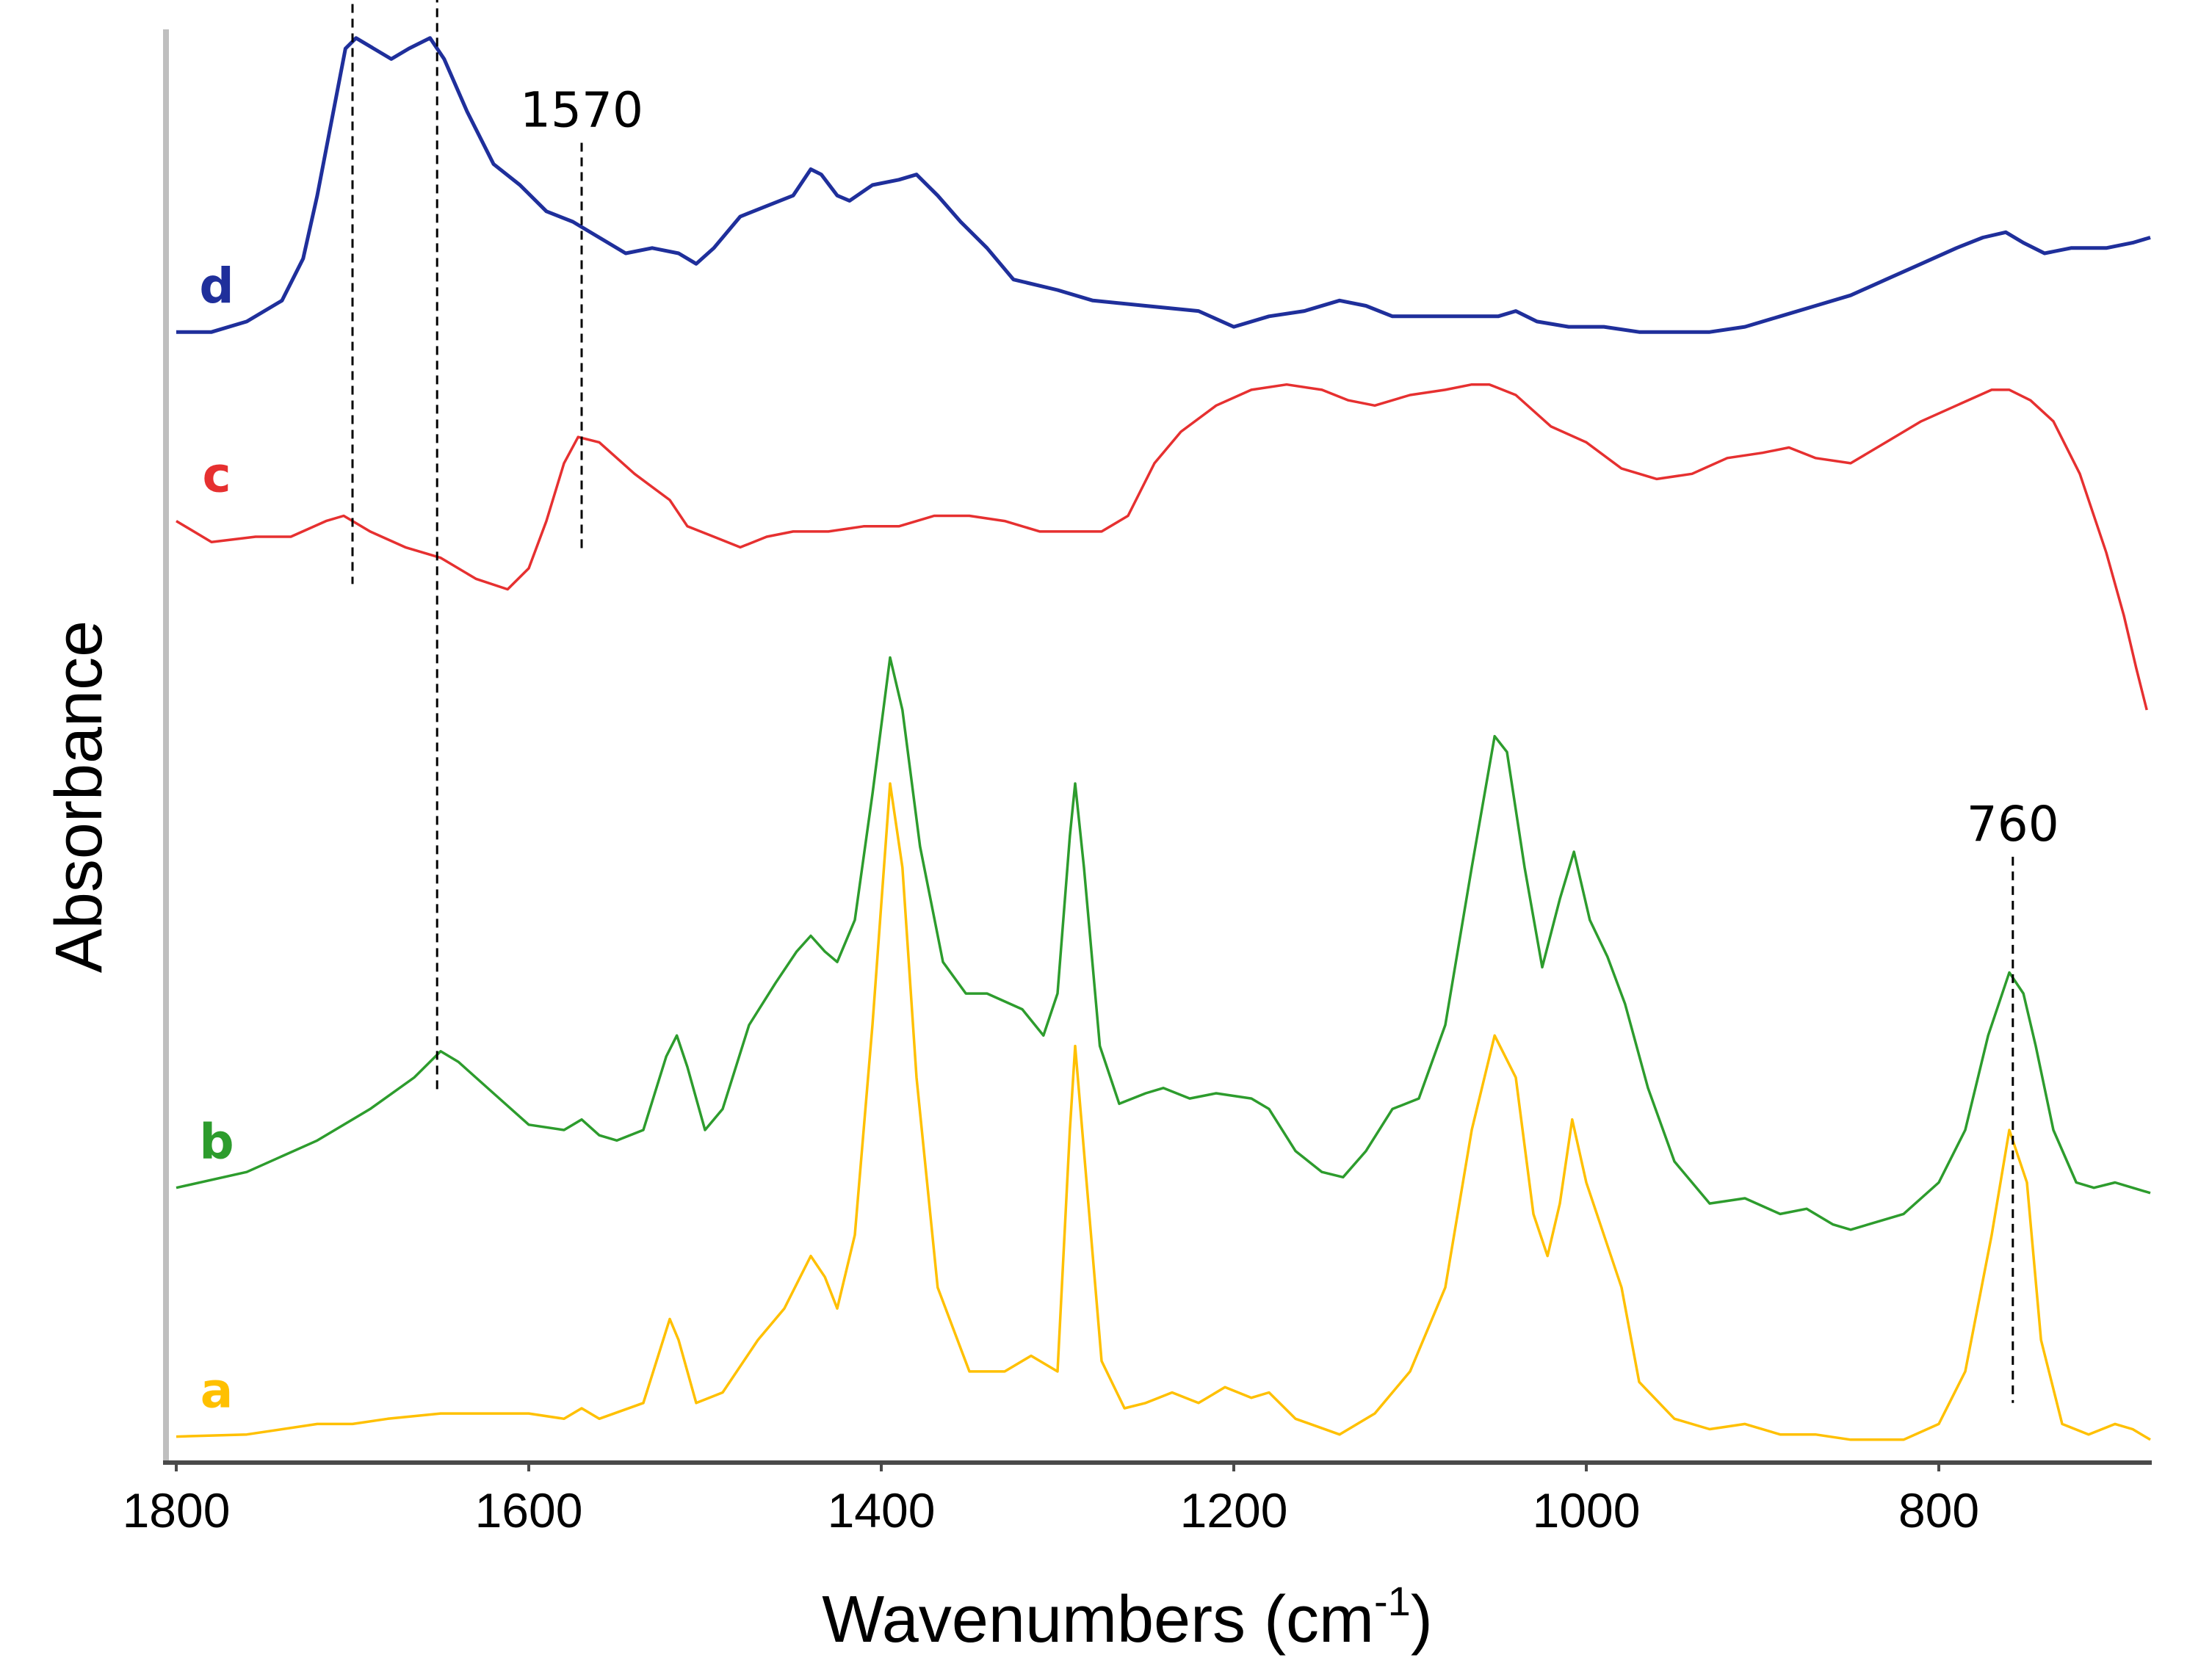  I want to click on annotation-label-760: 760, so click(2013, 824).